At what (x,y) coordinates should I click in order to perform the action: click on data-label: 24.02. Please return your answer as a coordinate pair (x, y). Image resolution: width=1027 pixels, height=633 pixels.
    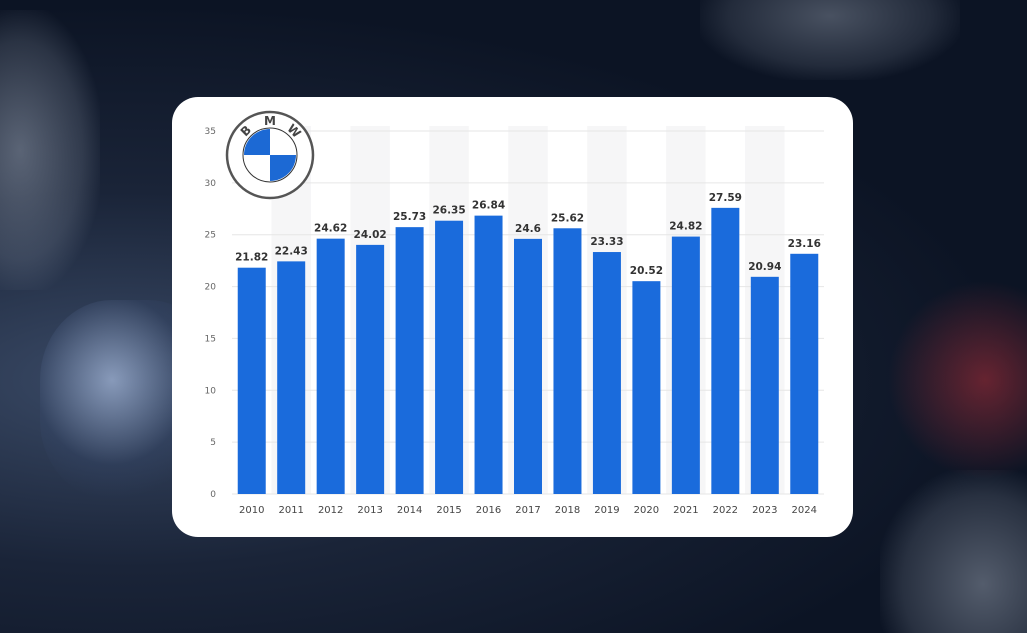
    Looking at the image, I should click on (370, 235).